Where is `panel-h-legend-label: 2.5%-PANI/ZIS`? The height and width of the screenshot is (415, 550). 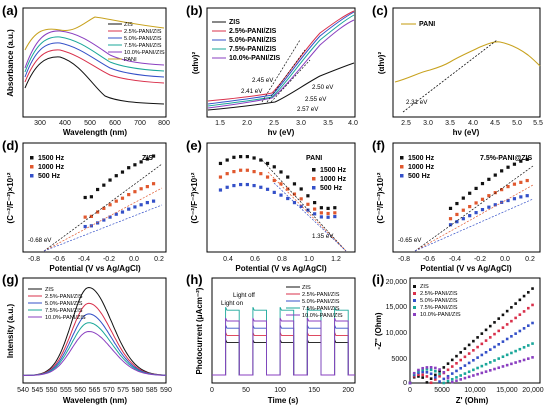
panel-h-legend-label: 2.5%-PANI/ZIS is located at coordinates (321, 295).